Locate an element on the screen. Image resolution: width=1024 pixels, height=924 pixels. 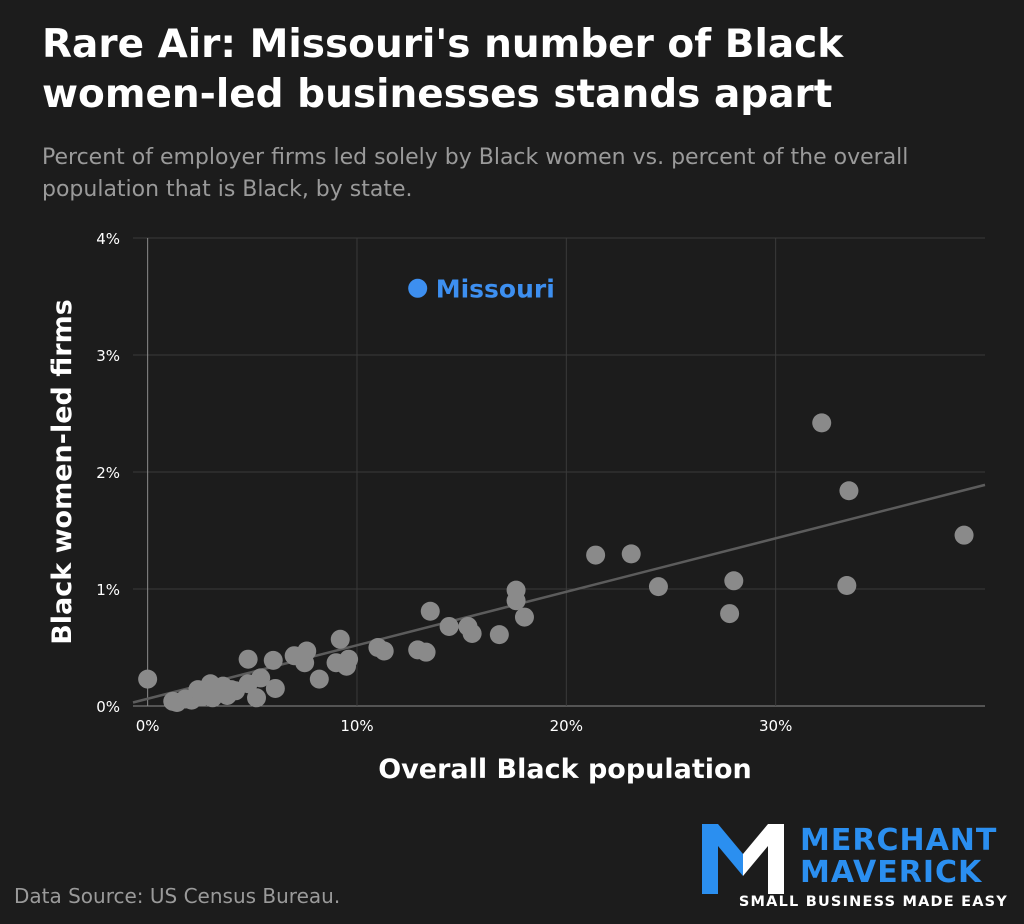
y-tick-label: 4% is located at coordinates (108, 239).